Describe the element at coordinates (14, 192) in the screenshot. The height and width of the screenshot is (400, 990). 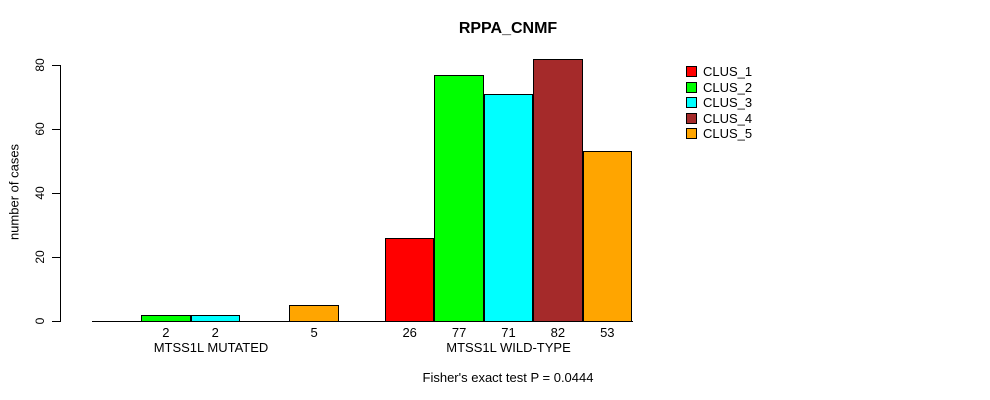
I see `y-axis-label: number of cases` at that location.